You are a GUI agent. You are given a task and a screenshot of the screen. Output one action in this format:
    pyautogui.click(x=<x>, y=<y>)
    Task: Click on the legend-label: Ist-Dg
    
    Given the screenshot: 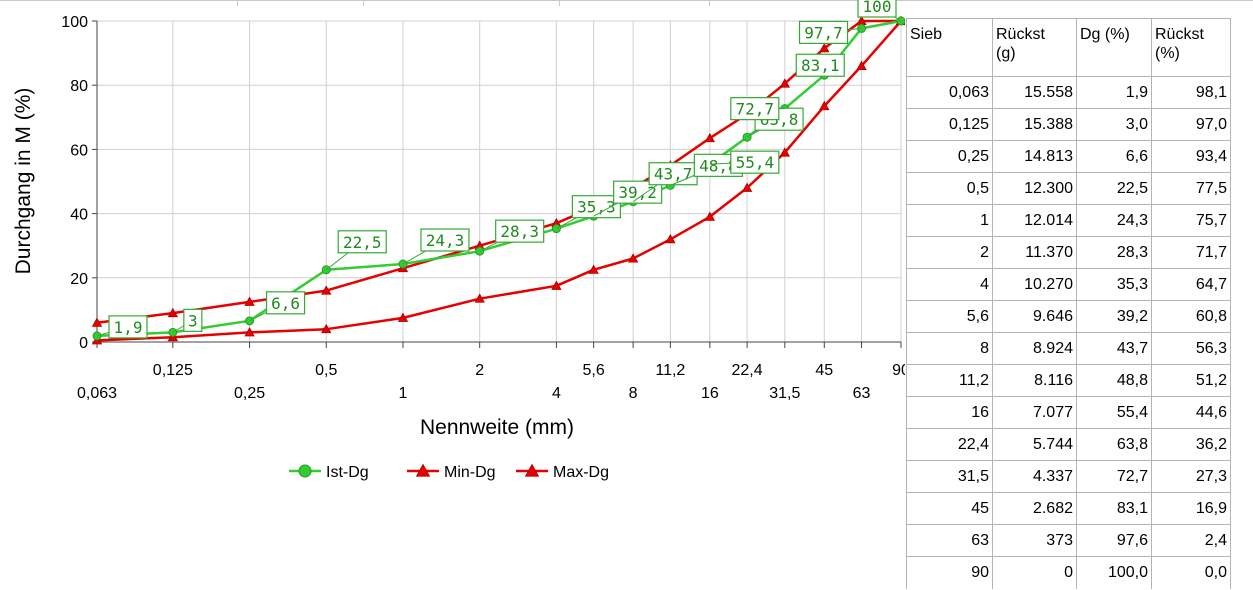 What is the action you would take?
    pyautogui.click(x=347, y=472)
    